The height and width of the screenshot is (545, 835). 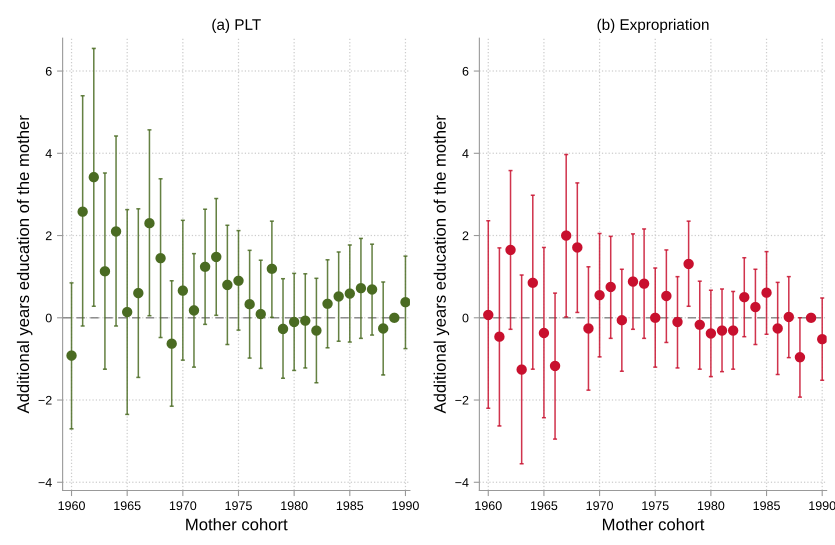 What do you see at coordinates (236, 25) in the screenshot?
I see `chart-title: (a) PLT` at bounding box center [236, 25].